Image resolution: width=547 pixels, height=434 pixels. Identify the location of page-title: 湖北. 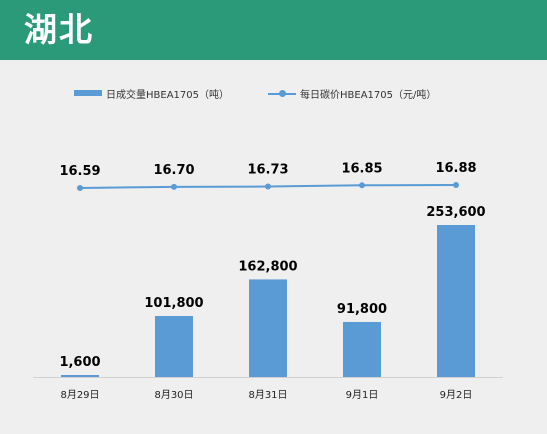
(59, 29).